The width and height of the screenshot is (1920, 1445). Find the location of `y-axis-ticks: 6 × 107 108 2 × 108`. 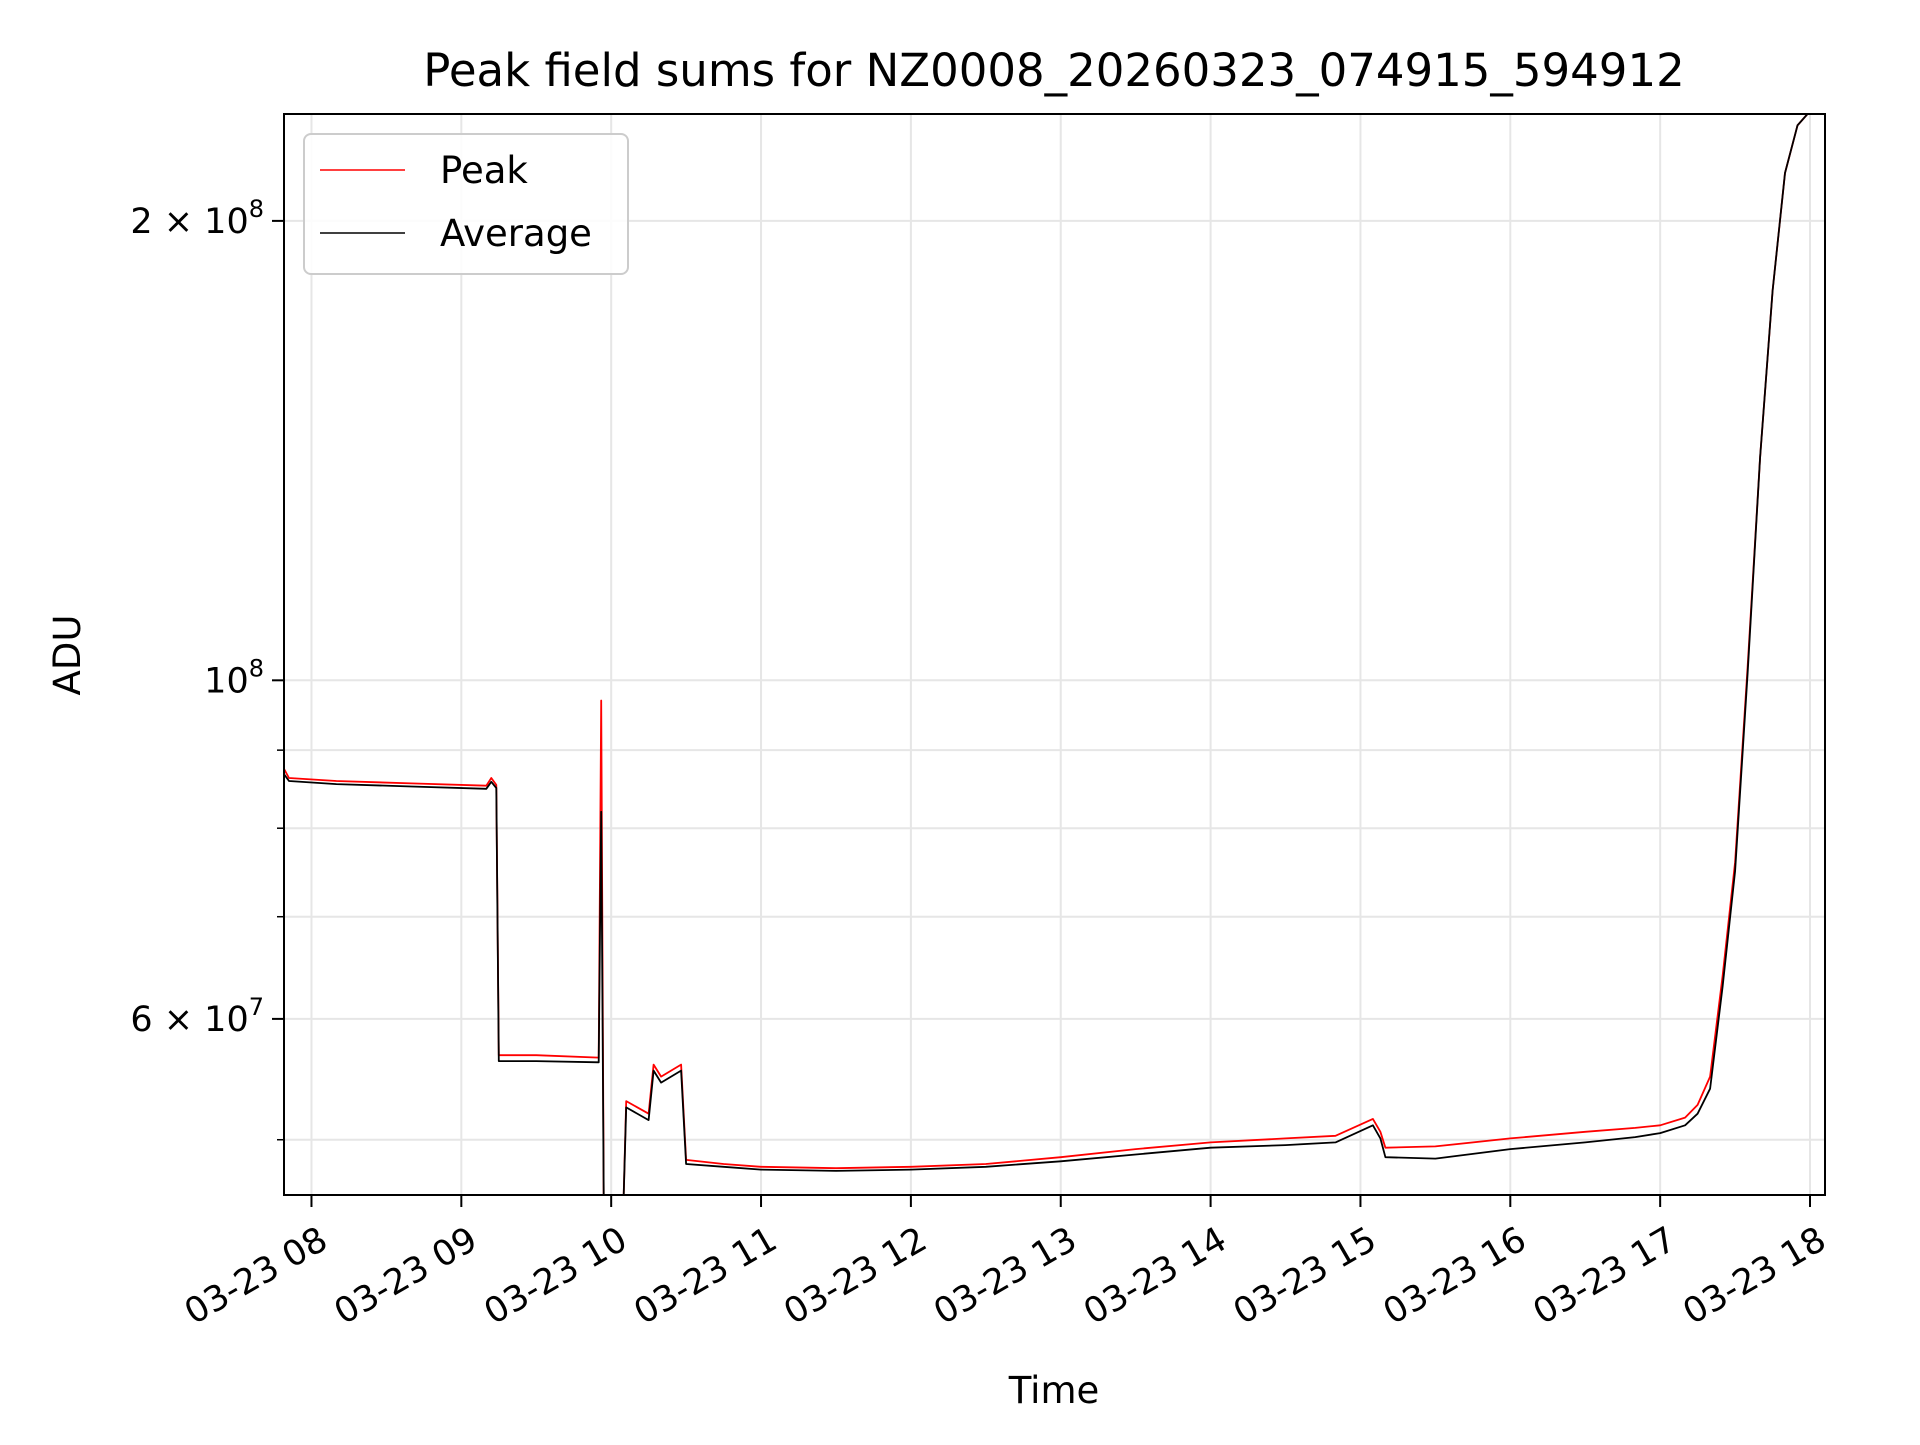

y-axis-ticks: 6 × 107 108 2 × 108 is located at coordinates (207, 668).